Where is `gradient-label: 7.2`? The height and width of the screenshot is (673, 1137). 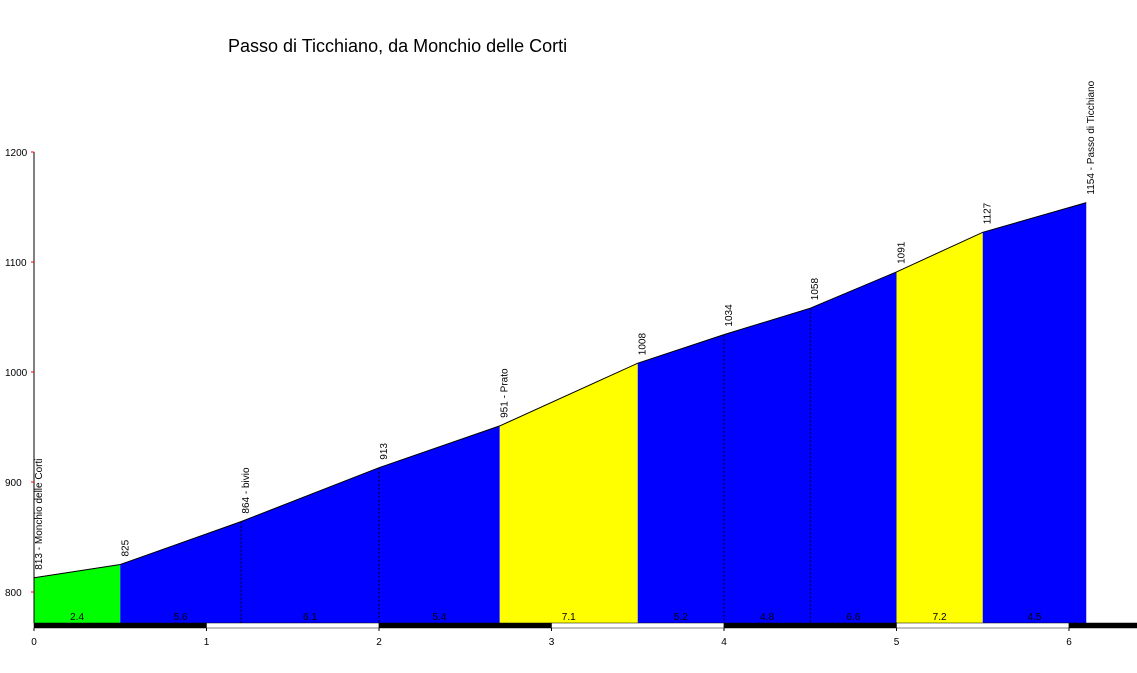 gradient-label: 7.2 is located at coordinates (940, 617).